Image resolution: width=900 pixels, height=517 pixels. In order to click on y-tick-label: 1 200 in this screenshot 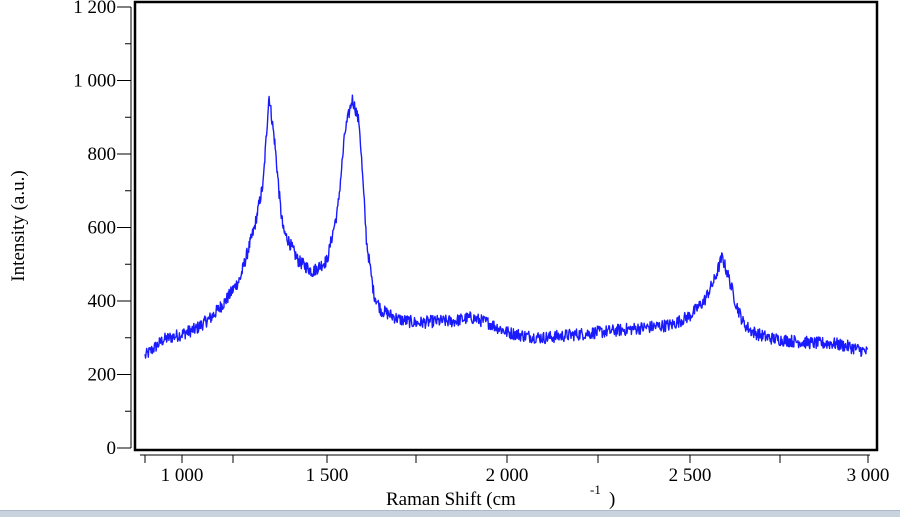, I will do `click(94, 9)`.